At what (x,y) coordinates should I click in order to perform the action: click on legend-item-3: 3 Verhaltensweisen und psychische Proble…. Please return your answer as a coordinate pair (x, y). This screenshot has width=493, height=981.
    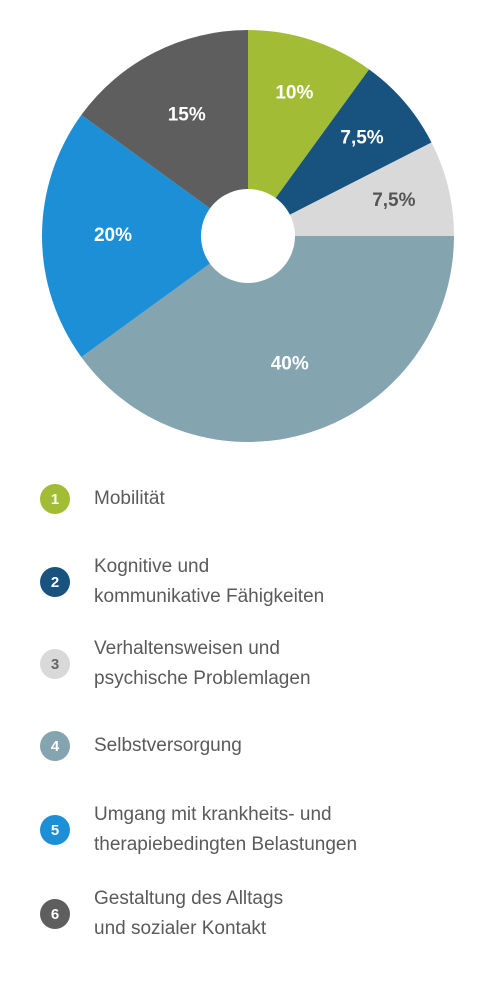
    Looking at the image, I should click on (255, 664).